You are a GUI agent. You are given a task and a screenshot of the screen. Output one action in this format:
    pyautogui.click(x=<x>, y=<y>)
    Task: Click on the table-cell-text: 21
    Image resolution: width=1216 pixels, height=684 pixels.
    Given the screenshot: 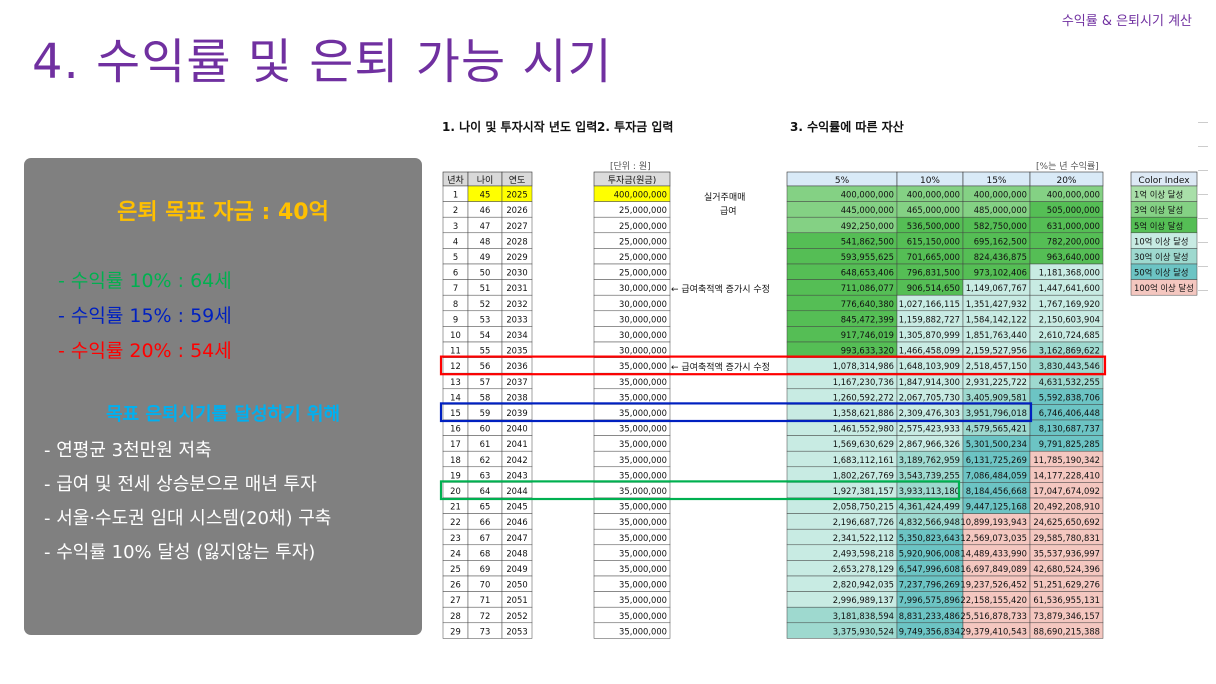 What is the action you would take?
    pyautogui.click(x=455, y=507)
    